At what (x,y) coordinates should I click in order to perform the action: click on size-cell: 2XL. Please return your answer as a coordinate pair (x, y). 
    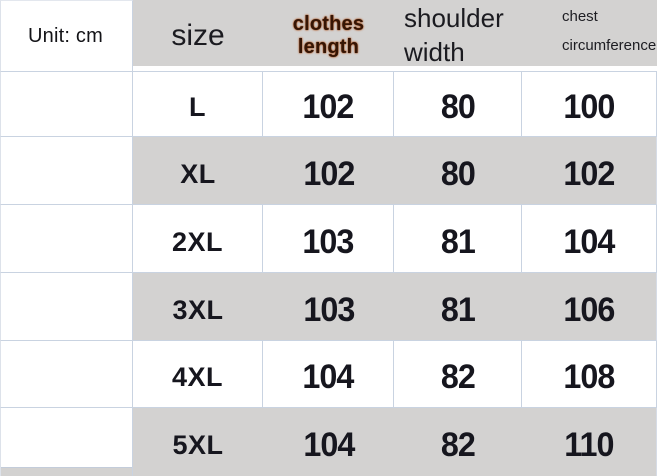
    Looking at the image, I should click on (198, 239).